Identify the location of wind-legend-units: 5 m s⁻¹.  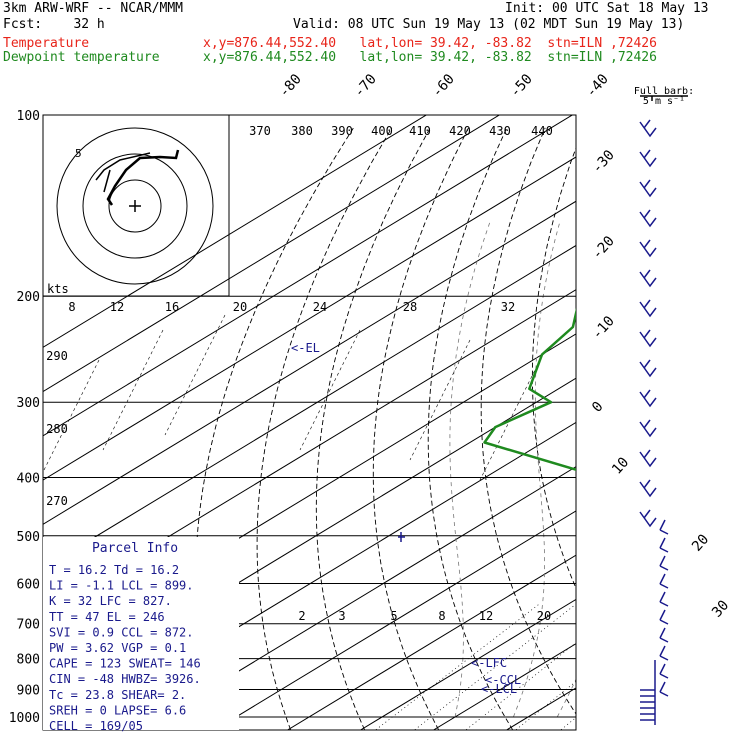
(664, 101).